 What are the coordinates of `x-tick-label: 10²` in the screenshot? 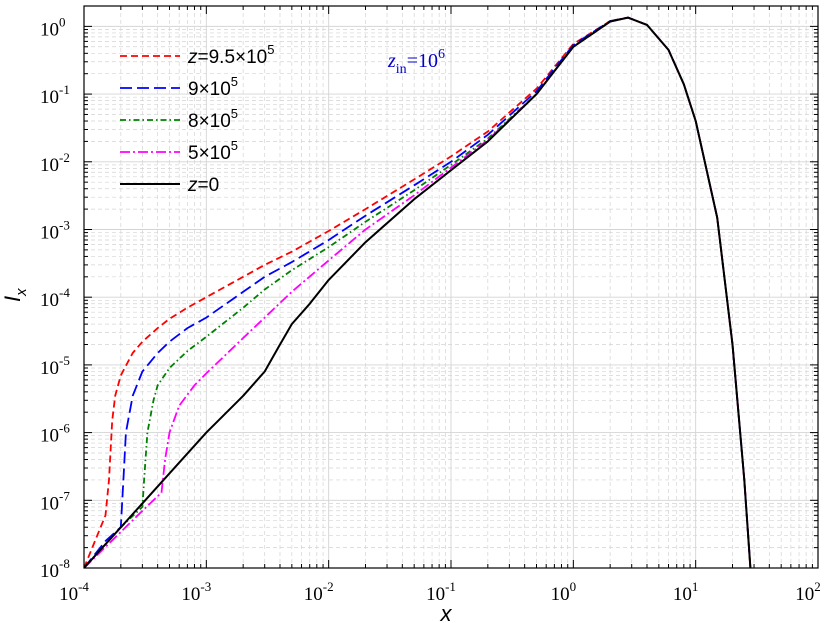 It's located at (808, 592).